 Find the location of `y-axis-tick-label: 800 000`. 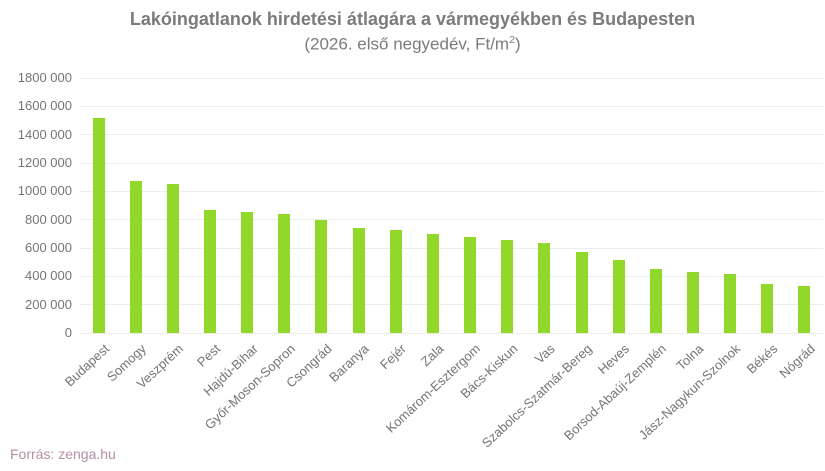

y-axis-tick-label: 800 000 is located at coordinates (48, 219).